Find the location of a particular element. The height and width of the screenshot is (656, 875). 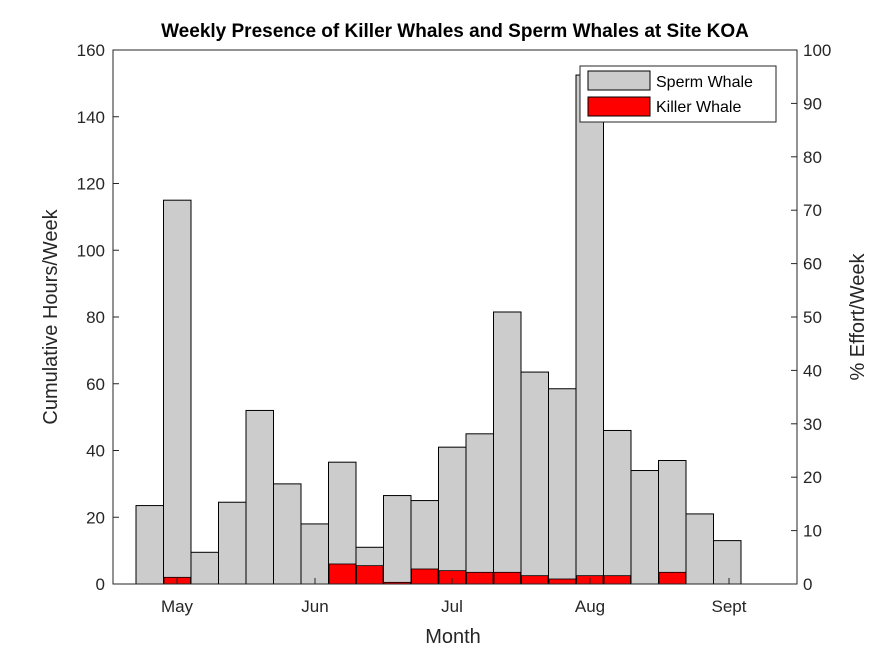

legend-label-sperm-whale: Sperm Whale is located at coordinates (704, 82).